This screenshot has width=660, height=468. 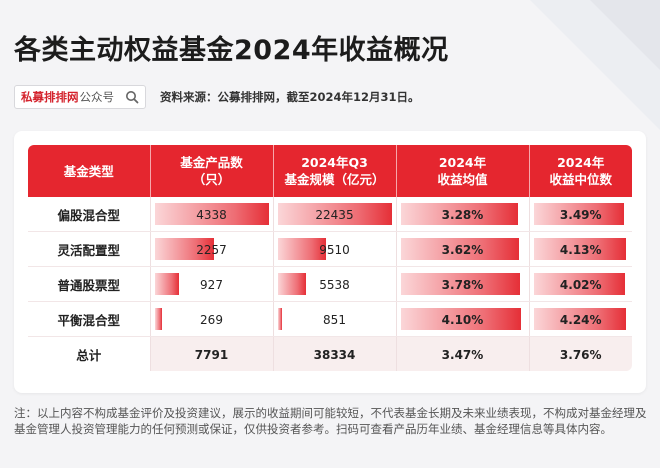 What do you see at coordinates (89, 353) in the screenshot?
I see `cell-total-label: 总计` at bounding box center [89, 353].